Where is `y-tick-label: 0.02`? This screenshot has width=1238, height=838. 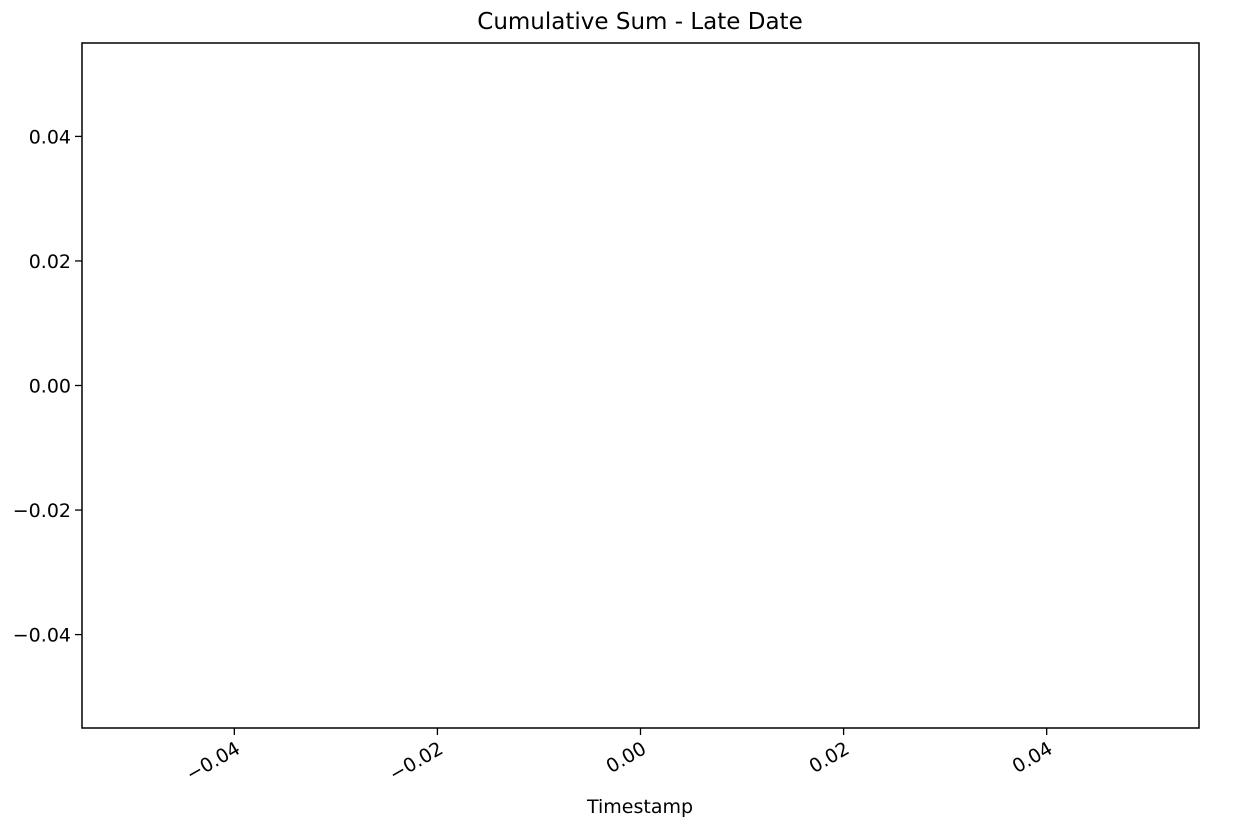
y-tick-label: 0.02 is located at coordinates (50, 262).